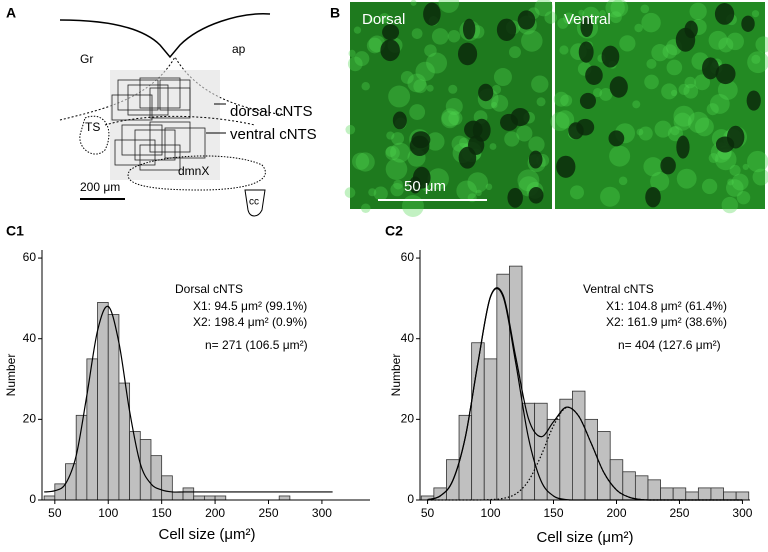  What do you see at coordinates (268, 513) in the screenshot?
I see `x-tick-label: 250` at bounding box center [268, 513].